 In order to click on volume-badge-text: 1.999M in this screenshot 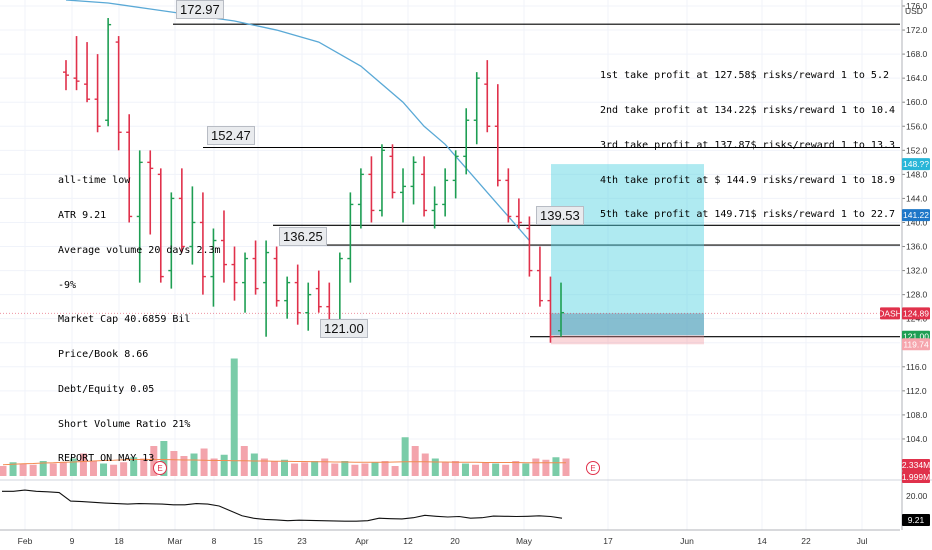, I will do `click(916, 477)`.